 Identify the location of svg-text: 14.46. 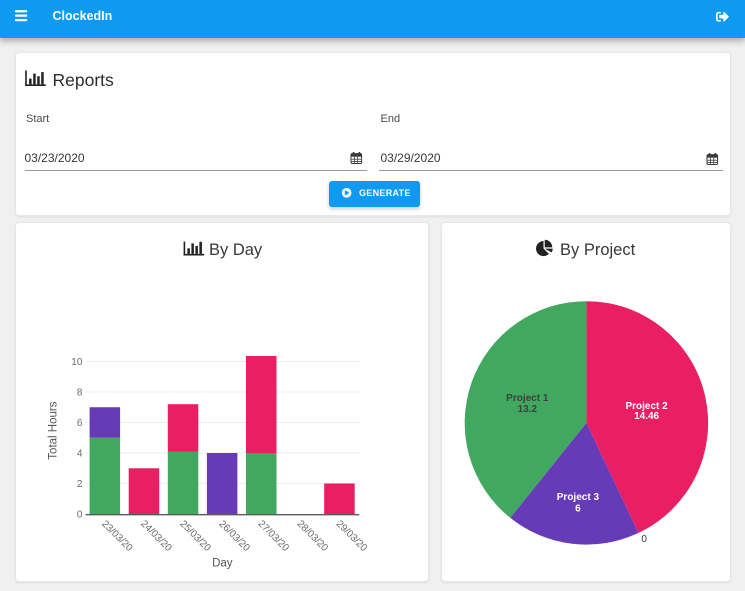
(646, 416).